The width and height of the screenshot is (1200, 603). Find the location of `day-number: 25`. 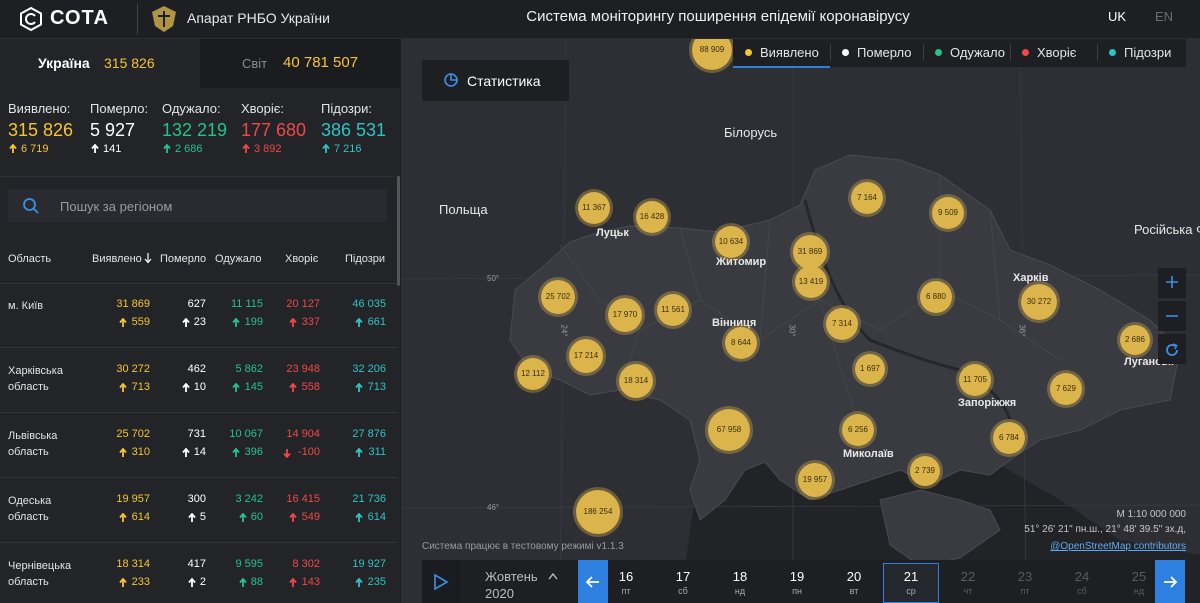

day-number: 25 is located at coordinates (1139, 576).